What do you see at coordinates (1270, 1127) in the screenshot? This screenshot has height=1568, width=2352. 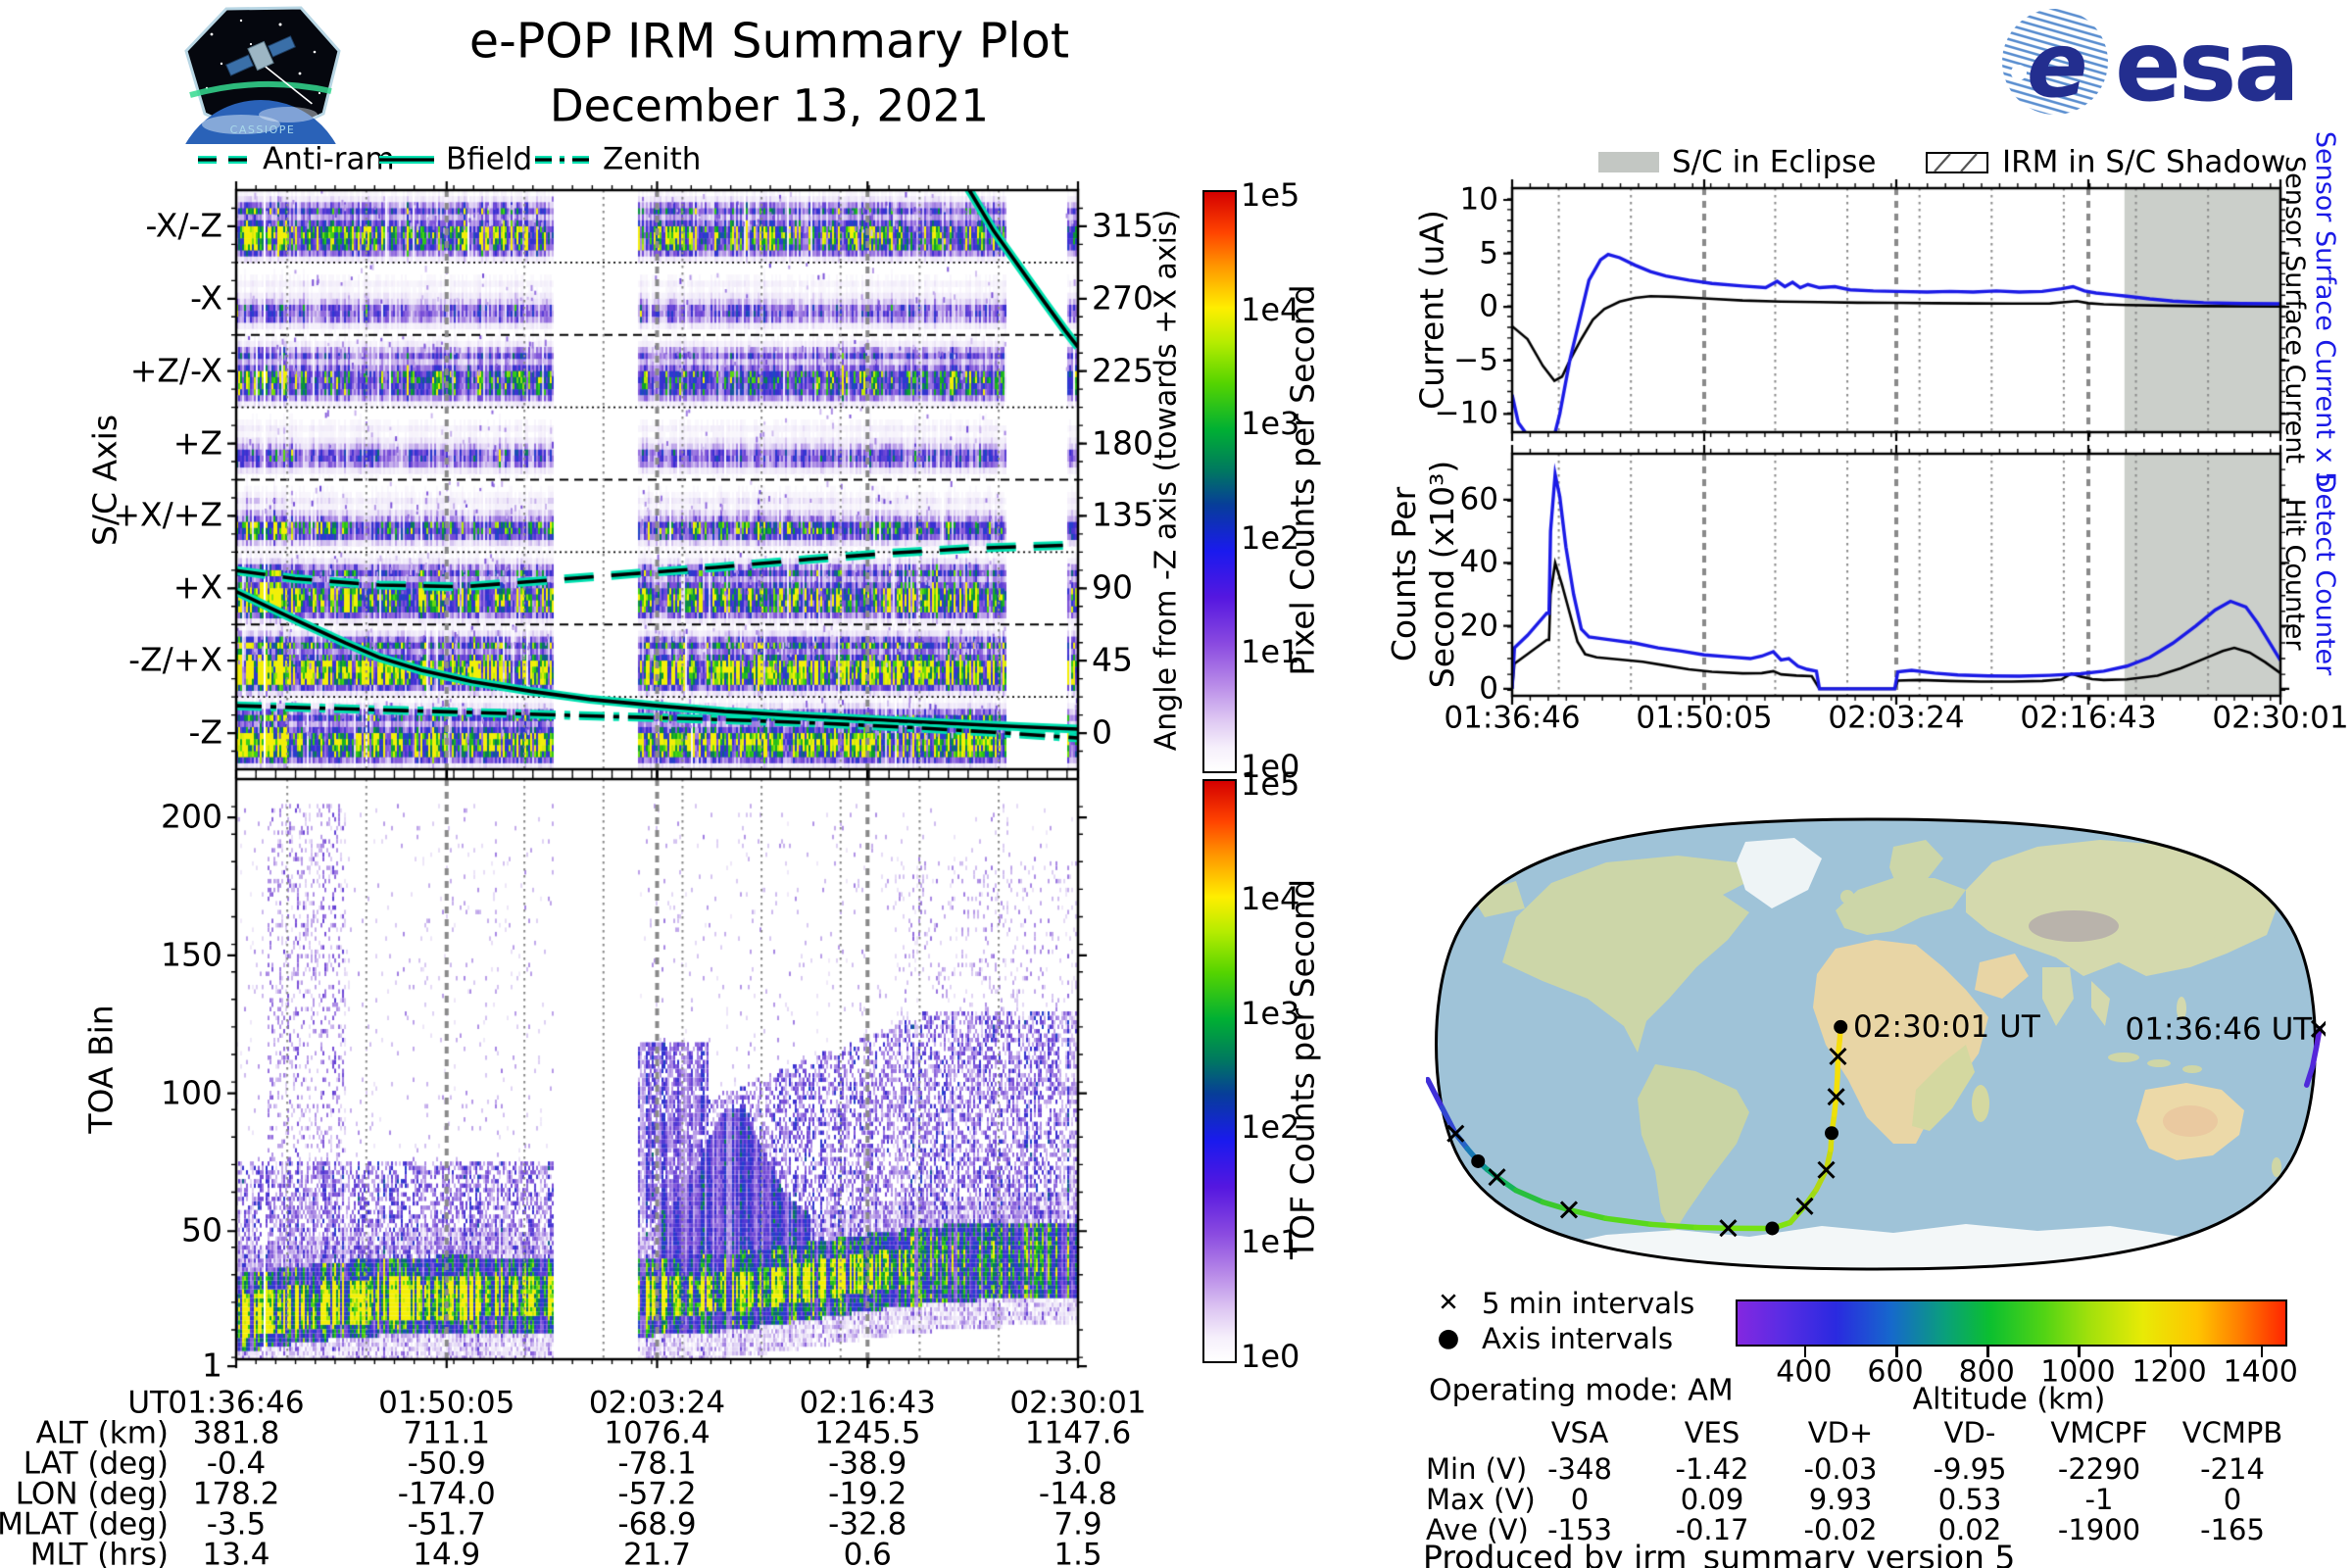 I see `tof-colorbar-tick: 1e2` at bounding box center [1270, 1127].